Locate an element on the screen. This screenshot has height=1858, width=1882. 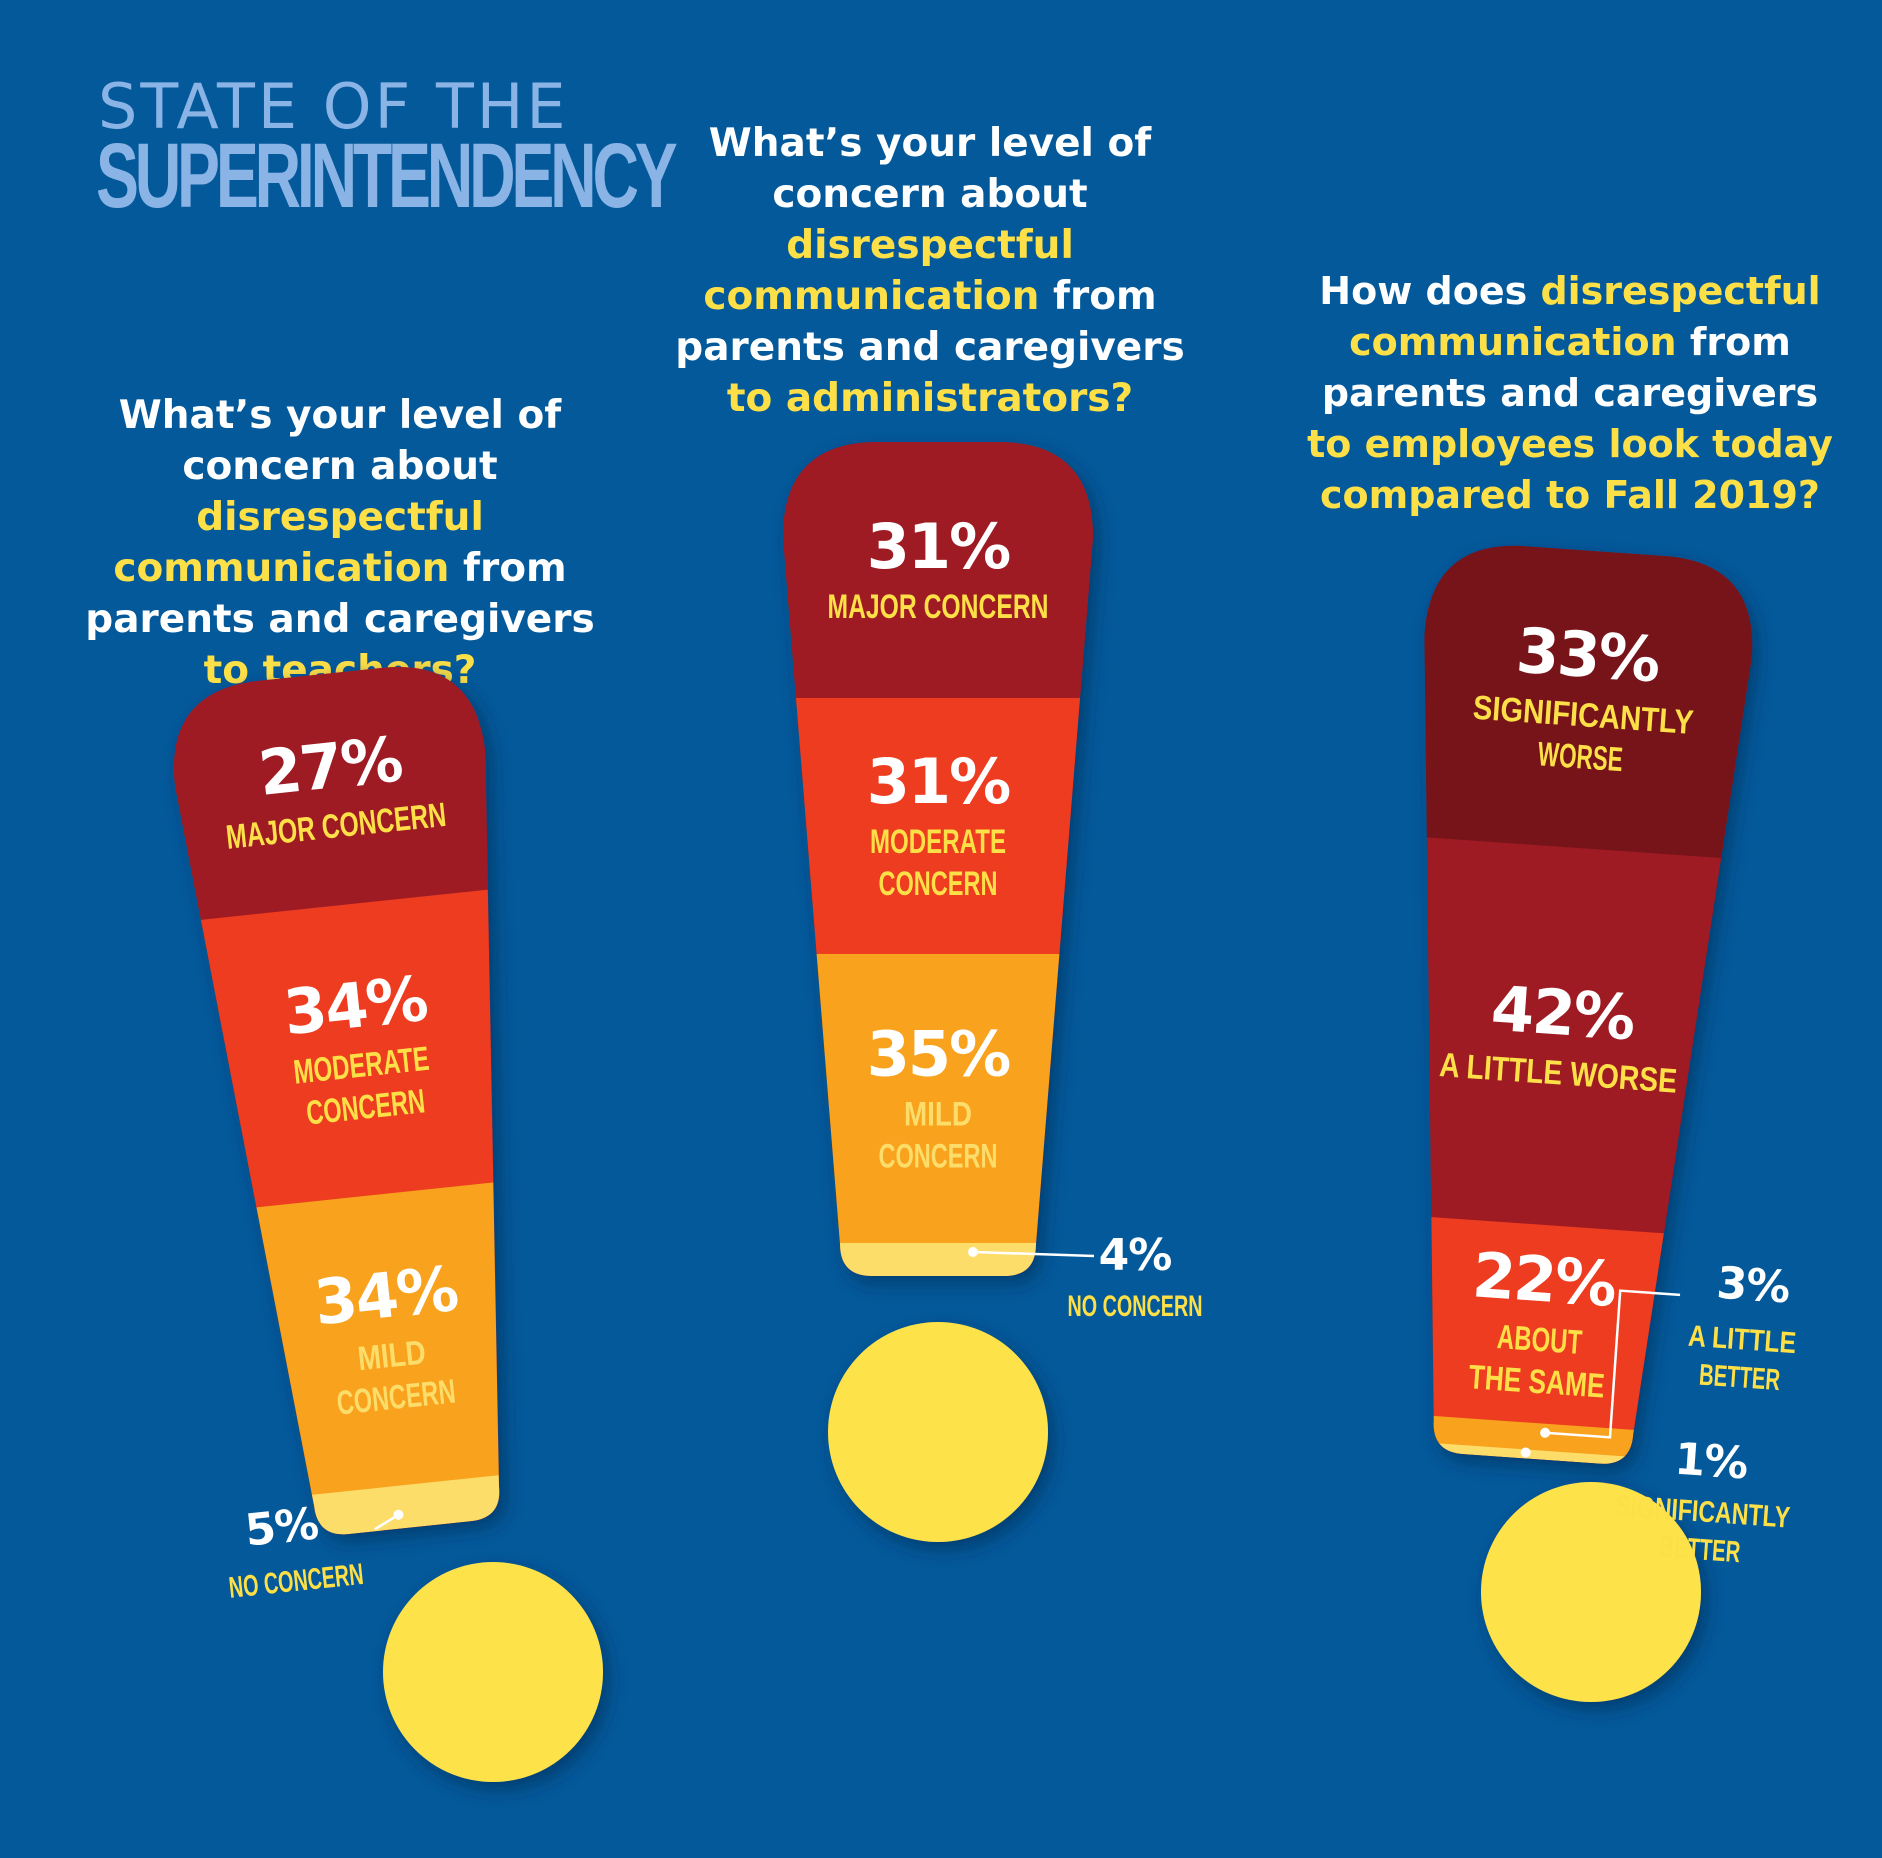
category-label: MODERATE is located at coordinates (938, 842).